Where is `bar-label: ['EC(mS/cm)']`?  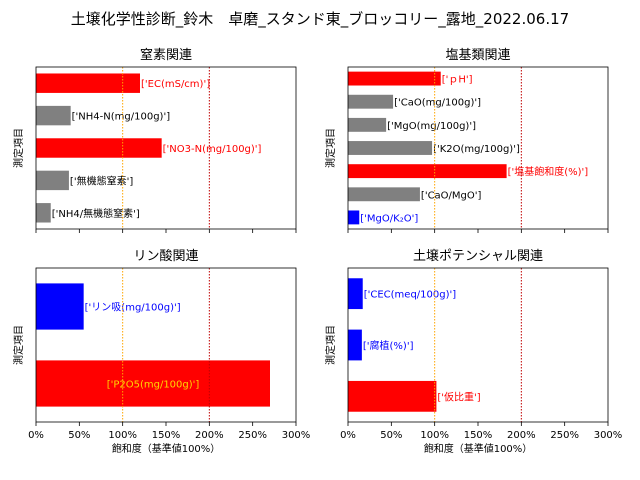 bar-label: ['EC(mS/cm)'] is located at coordinates (175, 84).